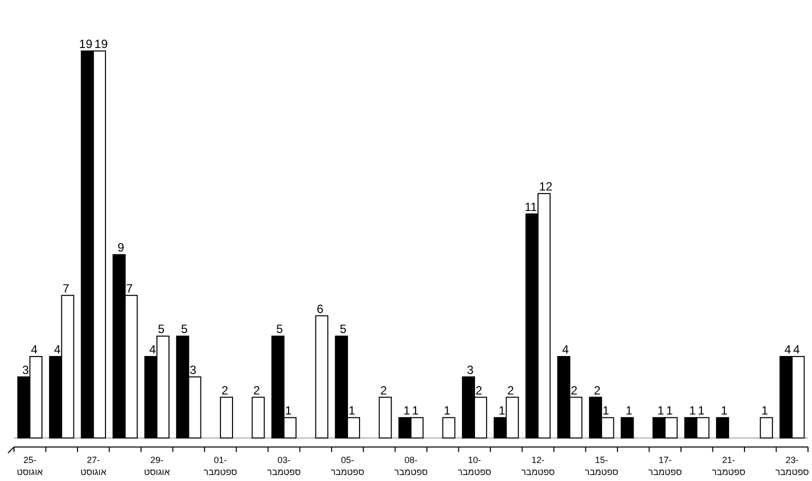  I want to click on data-label: 11, so click(531, 207).